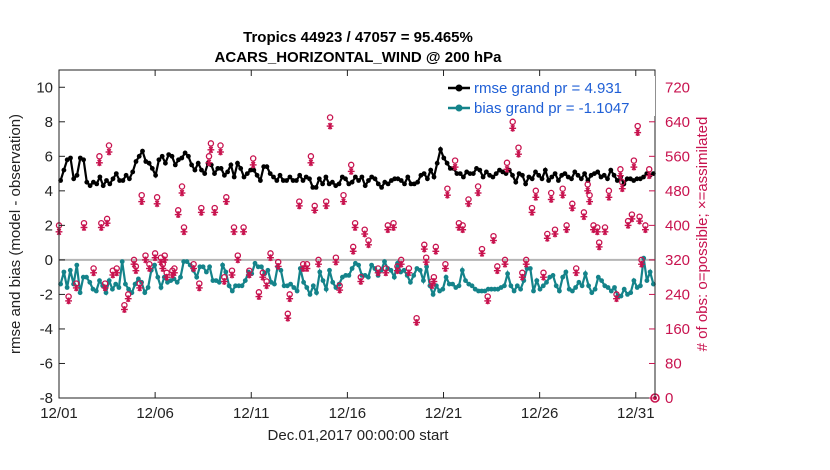  I want to click on y2-tick-label: 160, so click(677, 329).